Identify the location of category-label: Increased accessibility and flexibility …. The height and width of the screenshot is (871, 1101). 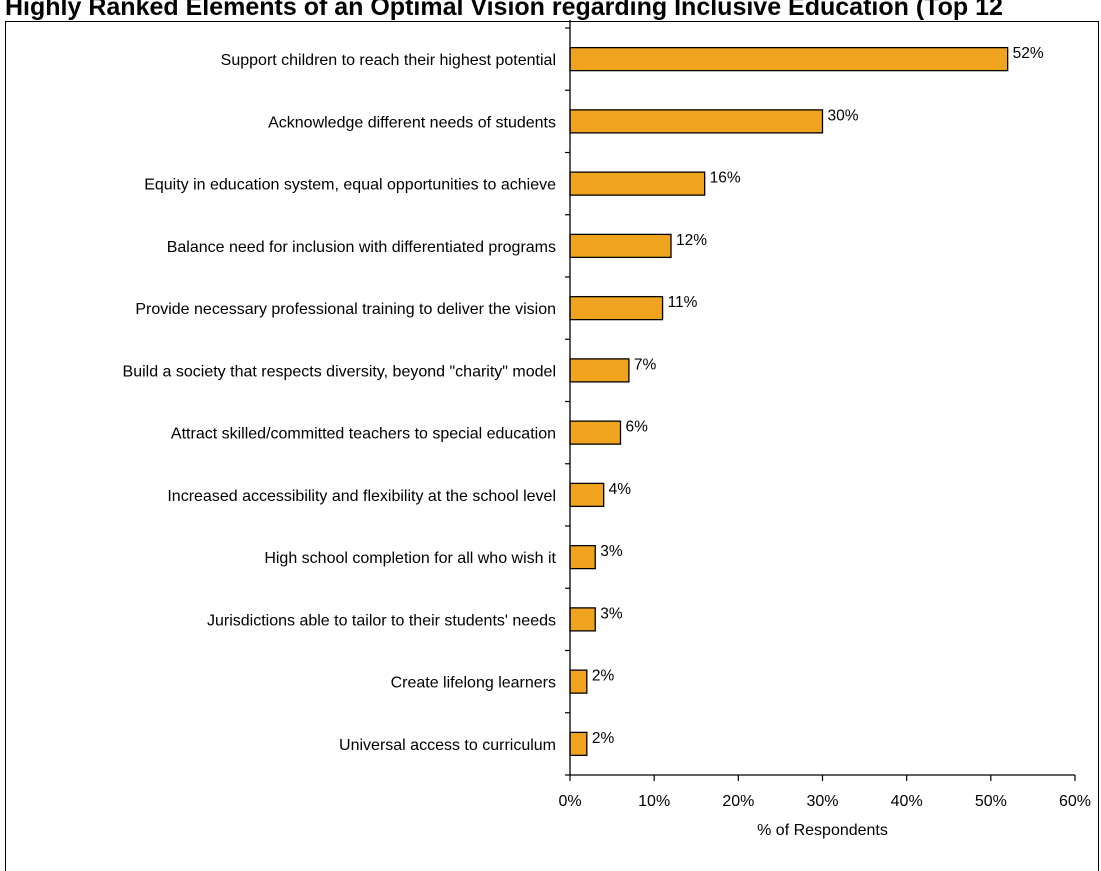
(361, 496).